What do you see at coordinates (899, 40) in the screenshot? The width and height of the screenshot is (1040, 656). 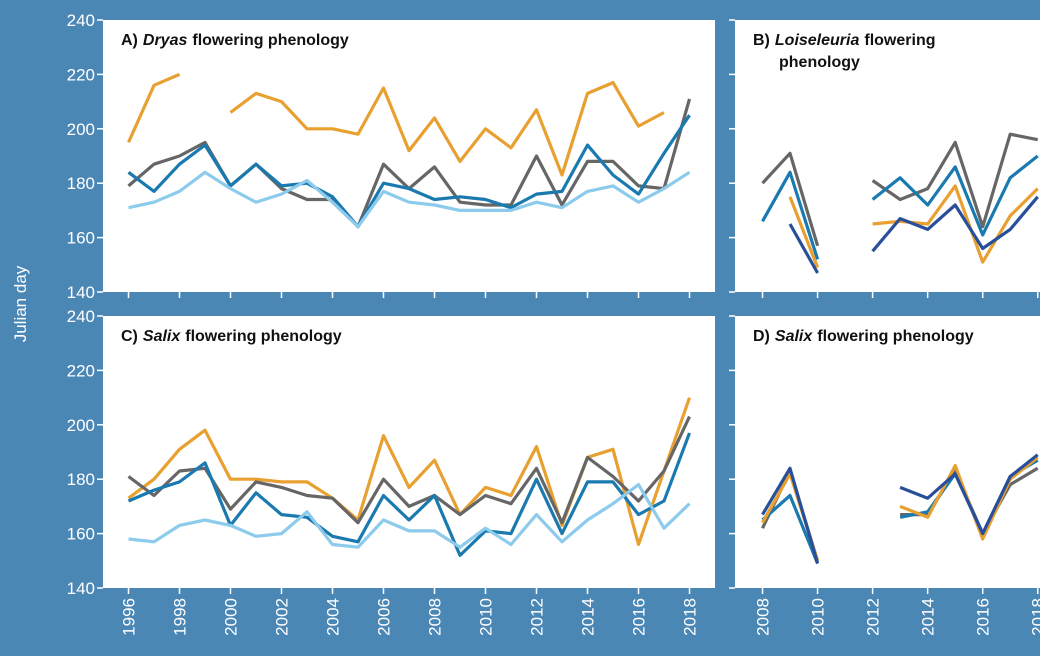 I see `title-part: flowering` at bounding box center [899, 40].